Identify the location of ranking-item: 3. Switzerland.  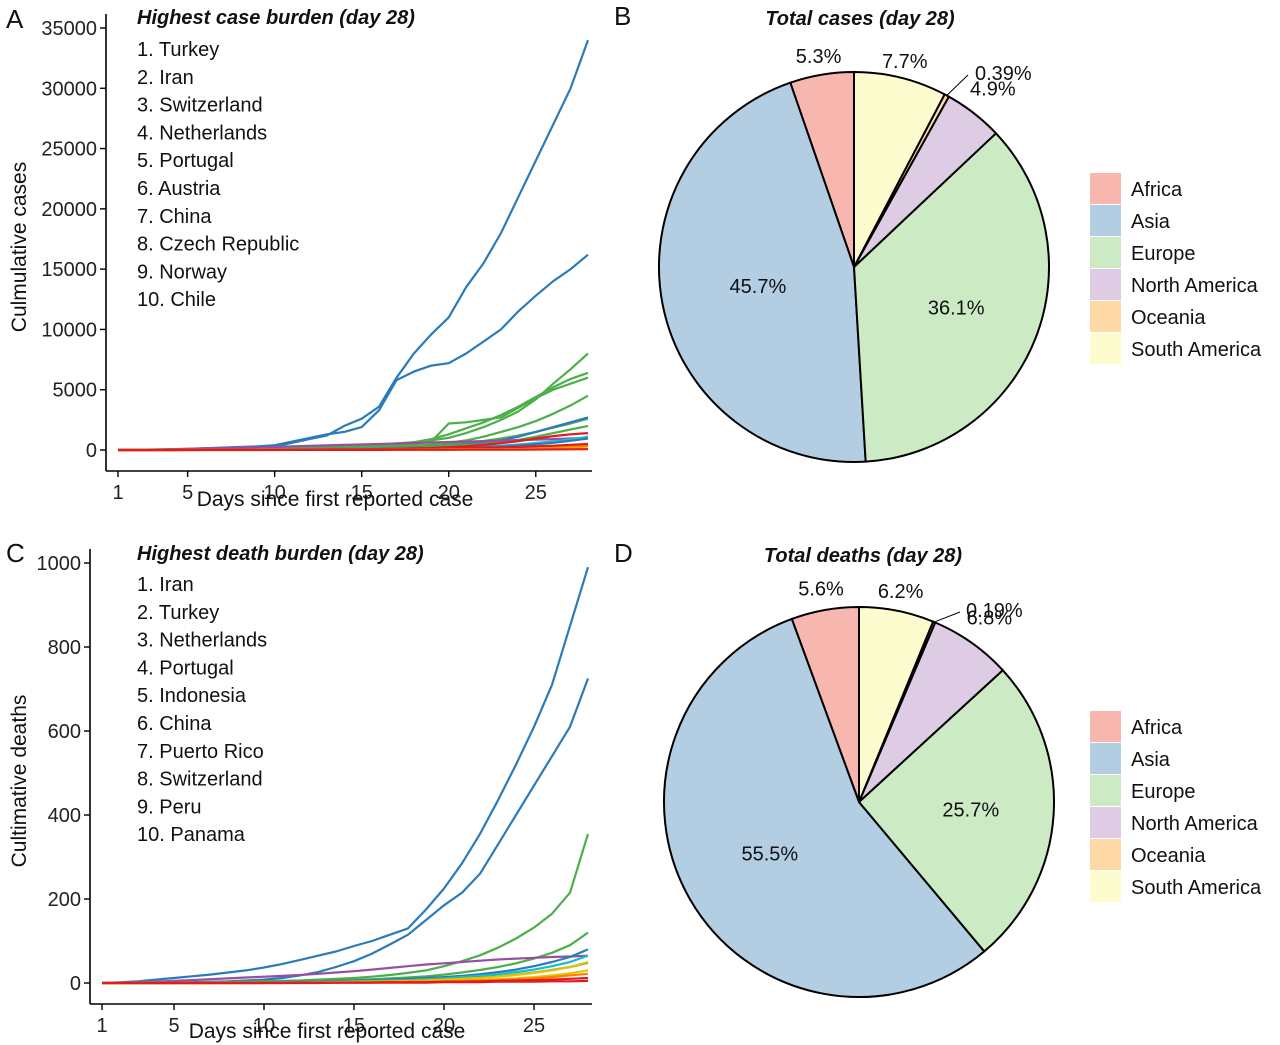
(200, 106).